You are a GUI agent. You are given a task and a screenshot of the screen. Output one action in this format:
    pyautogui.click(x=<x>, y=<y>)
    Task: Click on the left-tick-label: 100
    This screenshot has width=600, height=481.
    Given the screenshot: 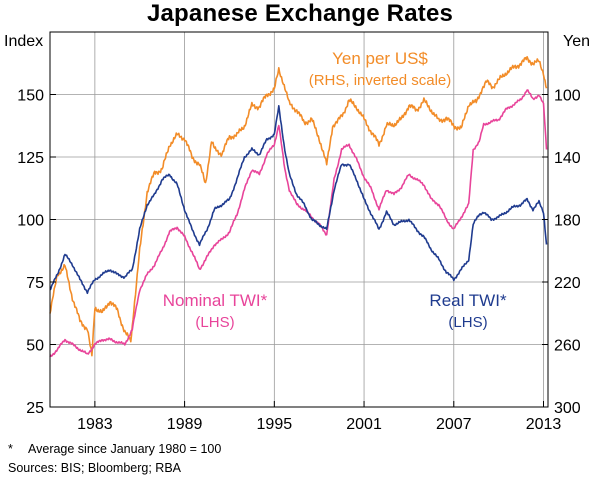 What is the action you would take?
    pyautogui.click(x=30, y=221)
    